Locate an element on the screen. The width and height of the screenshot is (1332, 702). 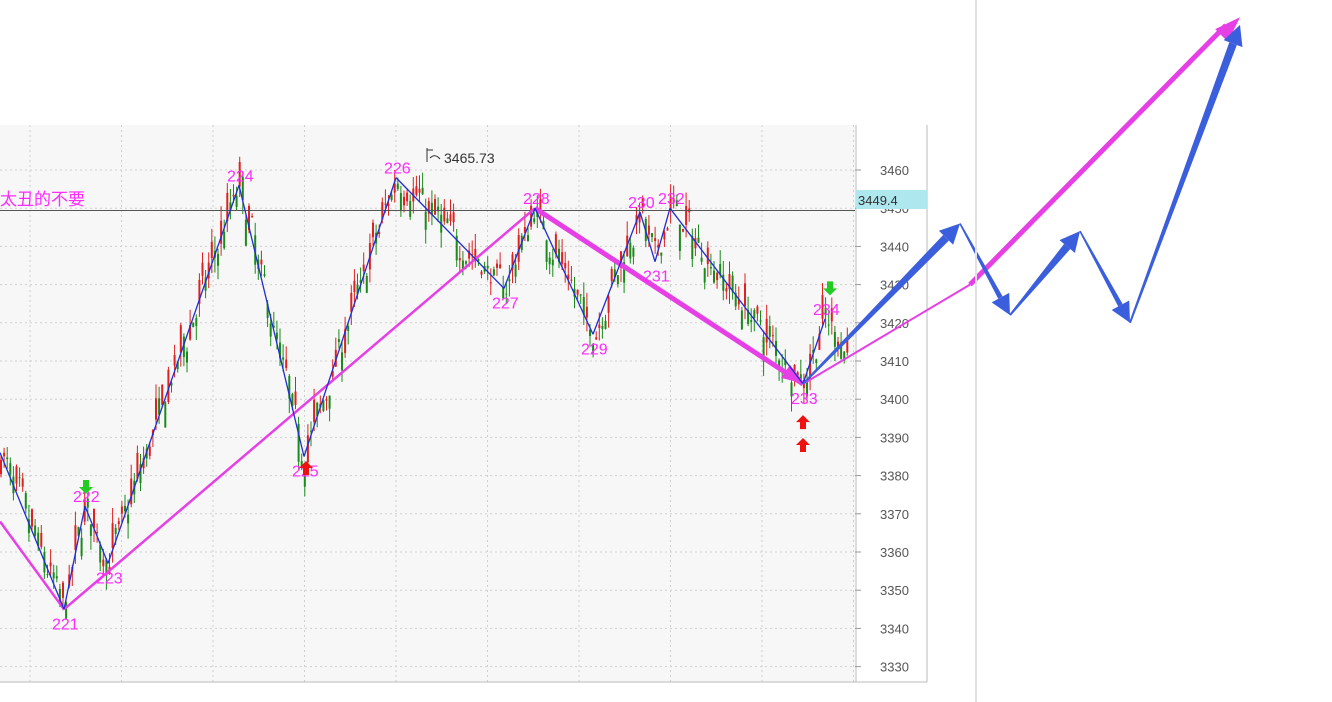
y-tick-label: 3410 is located at coordinates (894, 361).